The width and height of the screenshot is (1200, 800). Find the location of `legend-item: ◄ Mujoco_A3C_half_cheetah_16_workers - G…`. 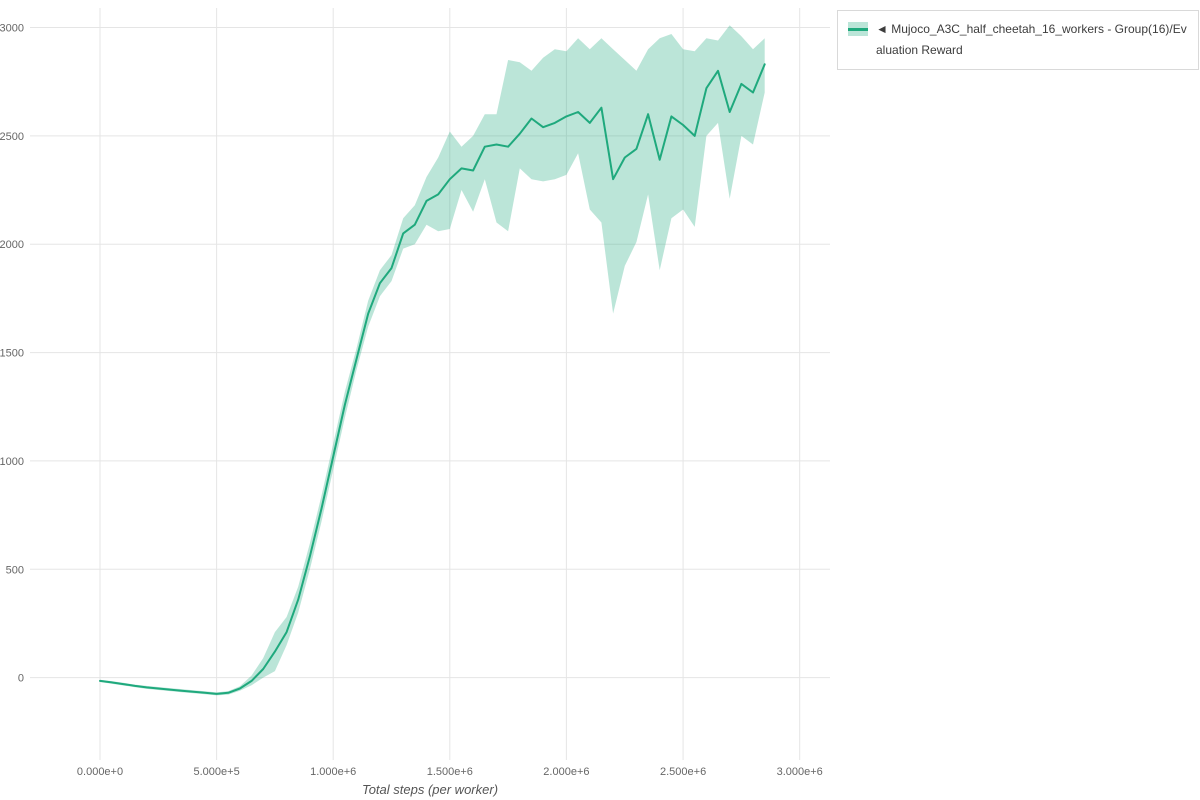

legend-item: ◄ Mujoco_A3C_half_cheetah_16_workers - G… is located at coordinates (1018, 40).